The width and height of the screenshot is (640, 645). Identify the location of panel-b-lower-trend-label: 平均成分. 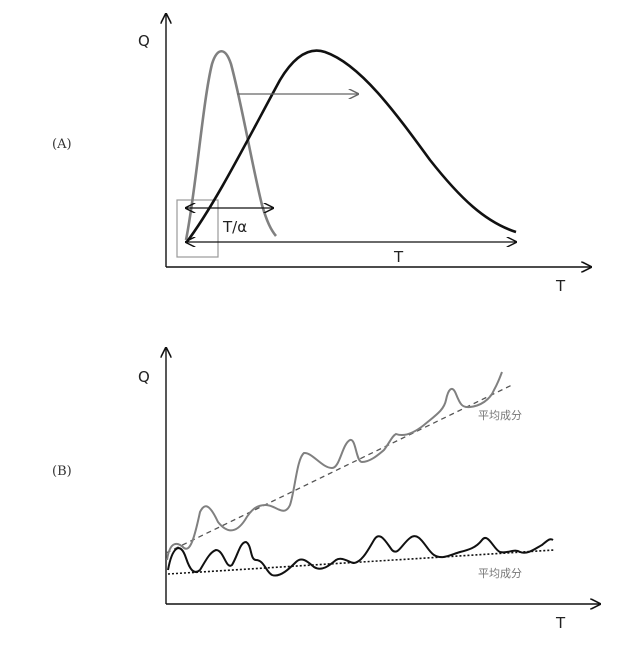
(500, 573).